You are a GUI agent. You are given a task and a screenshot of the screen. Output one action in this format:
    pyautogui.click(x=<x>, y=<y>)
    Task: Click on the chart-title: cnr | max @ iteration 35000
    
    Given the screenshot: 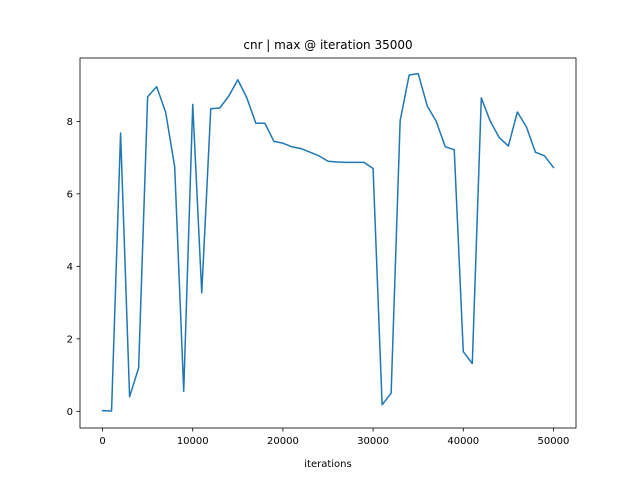 What is the action you would take?
    pyautogui.click(x=327, y=45)
    